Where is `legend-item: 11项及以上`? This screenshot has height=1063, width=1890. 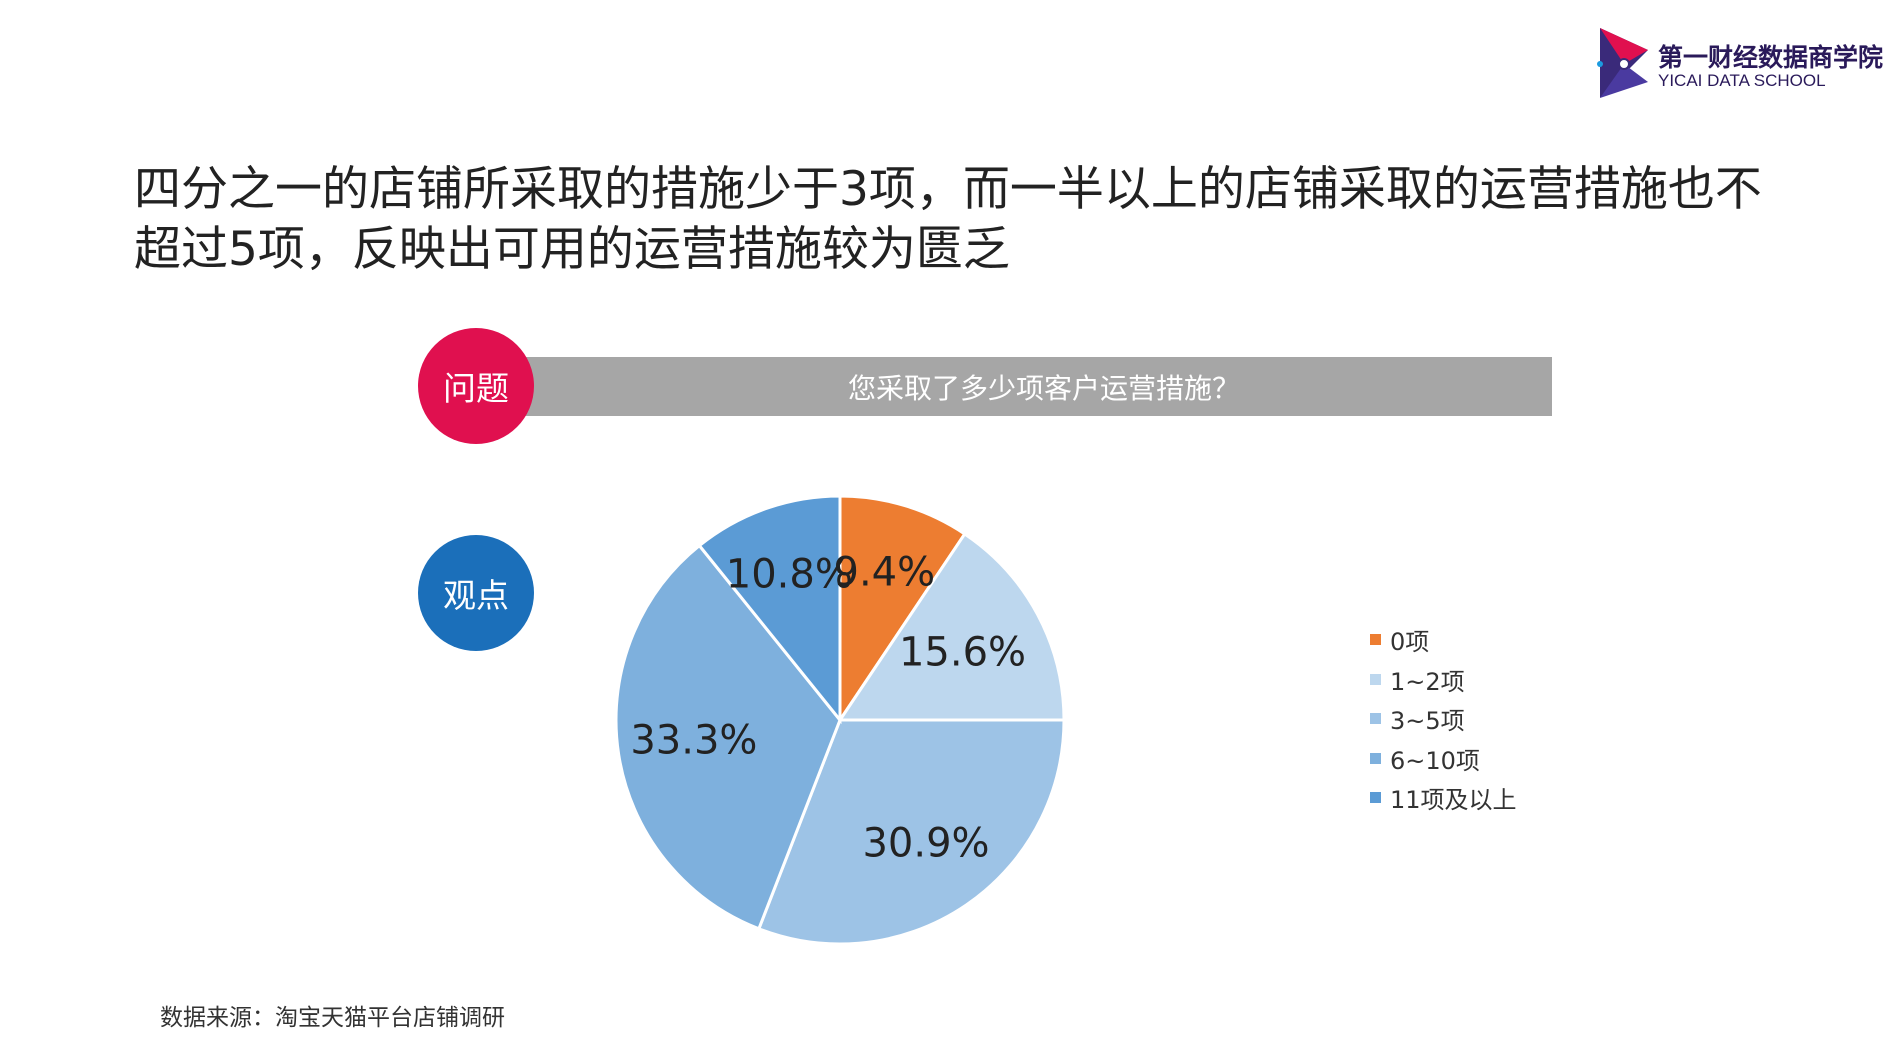
legend-item: 11项及以上 is located at coordinates (1443, 798).